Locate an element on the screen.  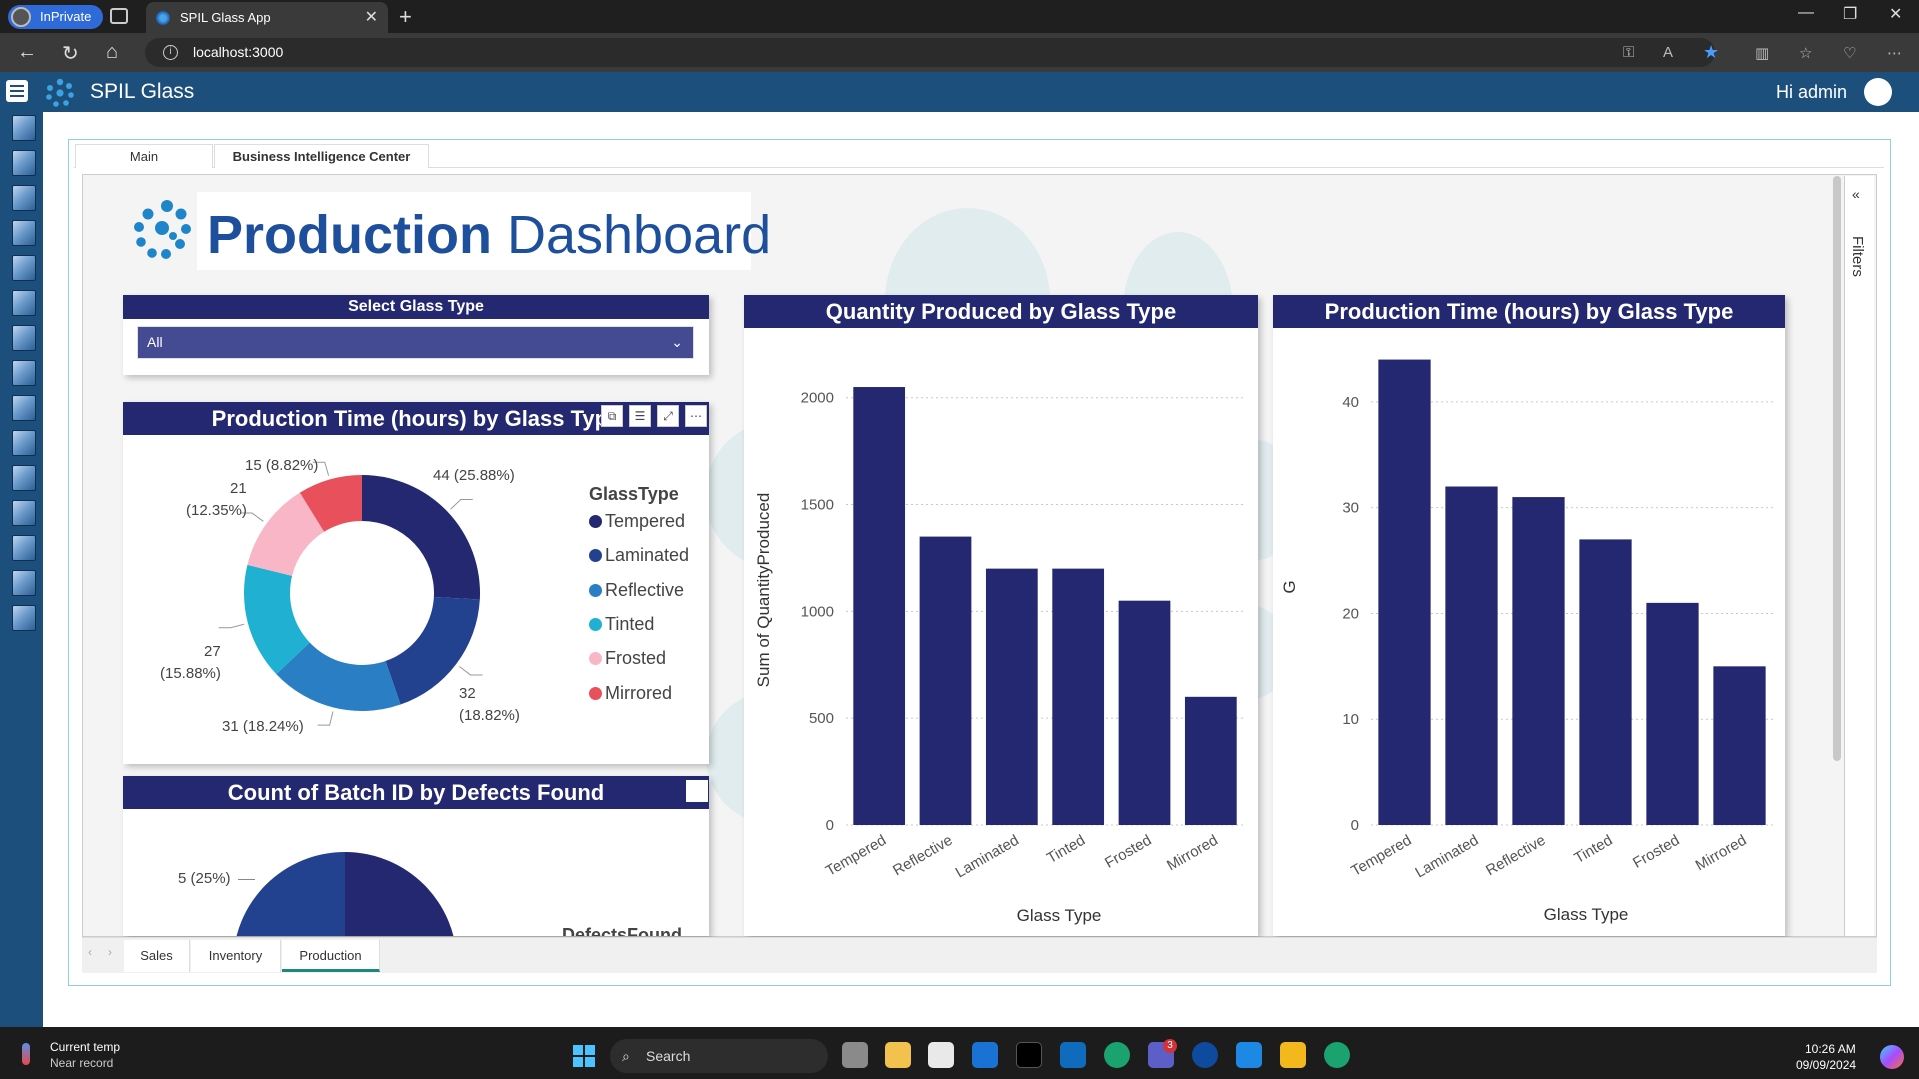
x-tick-label-frosted: Frosted is located at coordinates (1656, 852).